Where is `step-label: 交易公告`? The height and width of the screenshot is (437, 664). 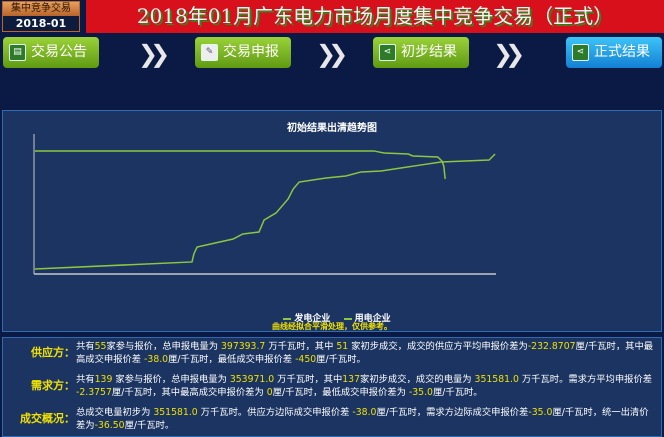 step-label: 交易公告 is located at coordinates (59, 52).